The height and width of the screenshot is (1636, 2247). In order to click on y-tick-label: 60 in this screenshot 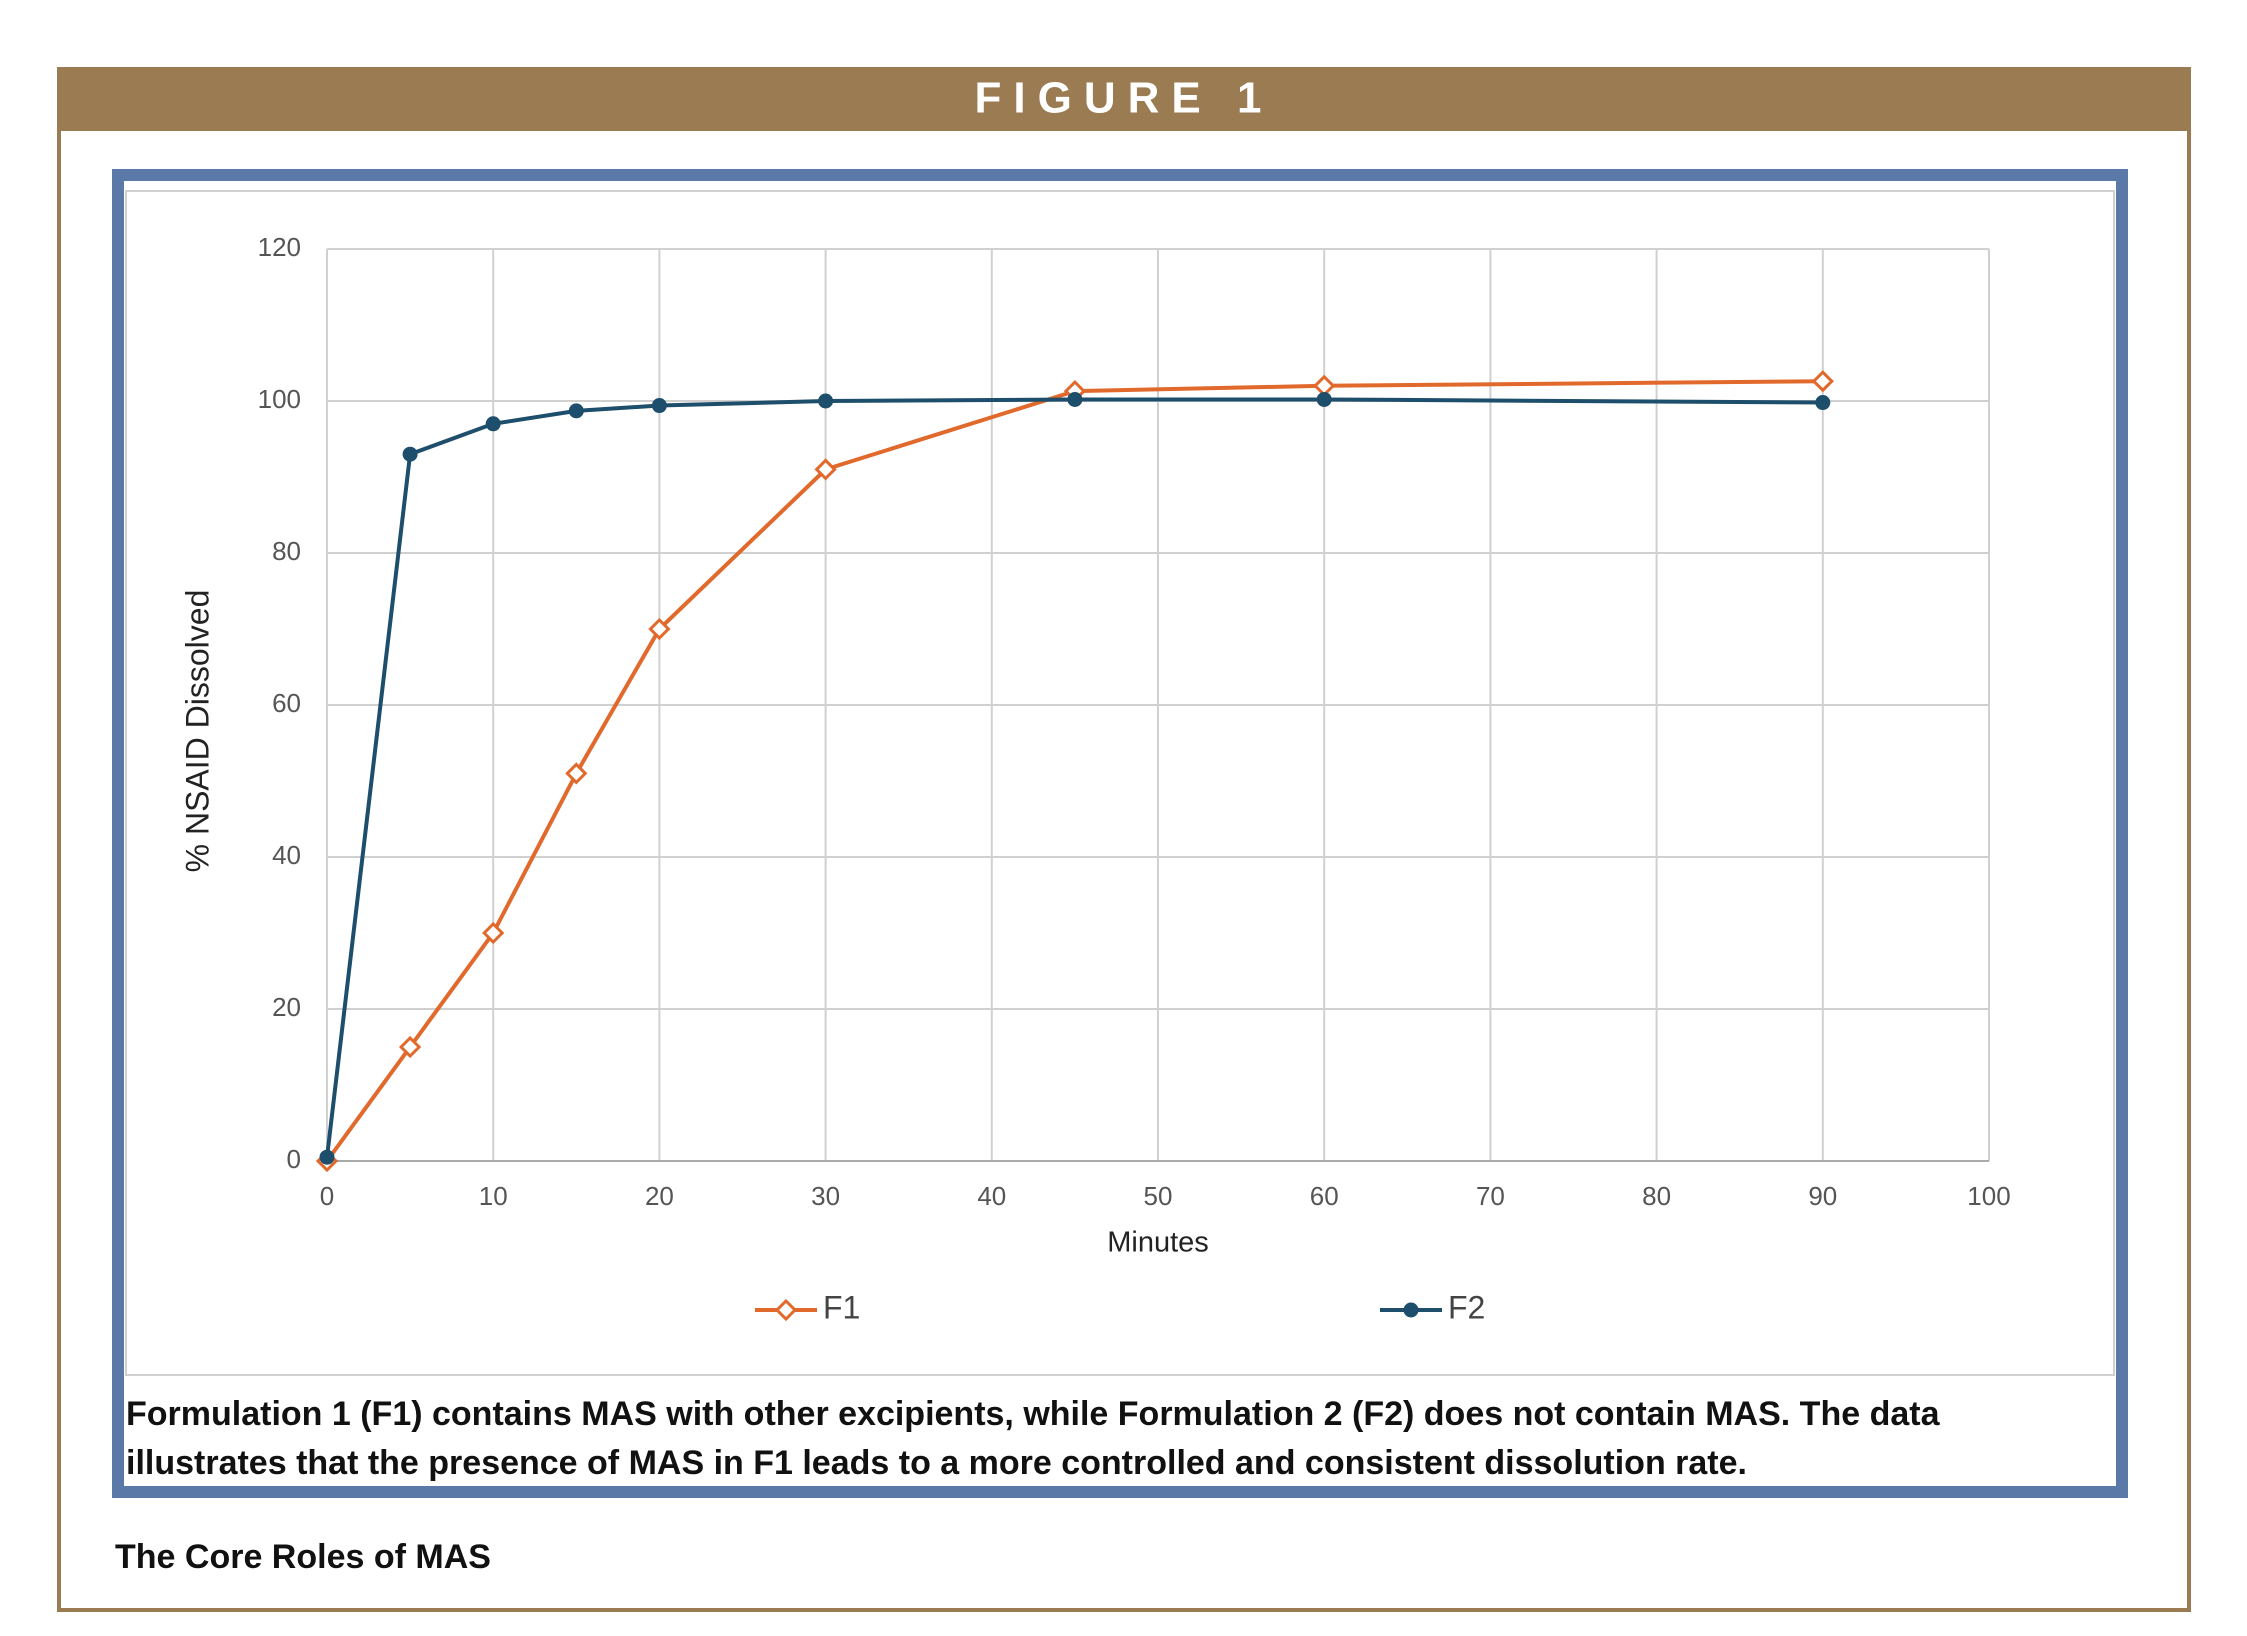, I will do `click(286, 703)`.